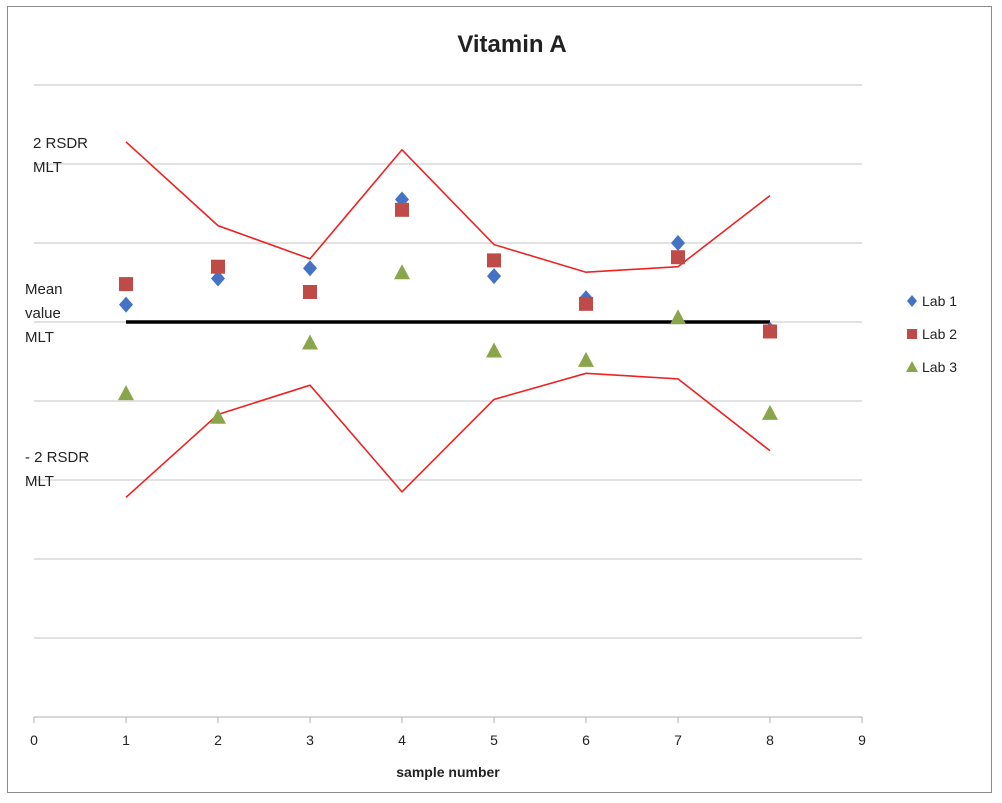 This screenshot has width=1002, height=803. Describe the element at coordinates (57, 469) in the screenshot. I see `annotation-label: - 2 RSDR MLT` at that location.